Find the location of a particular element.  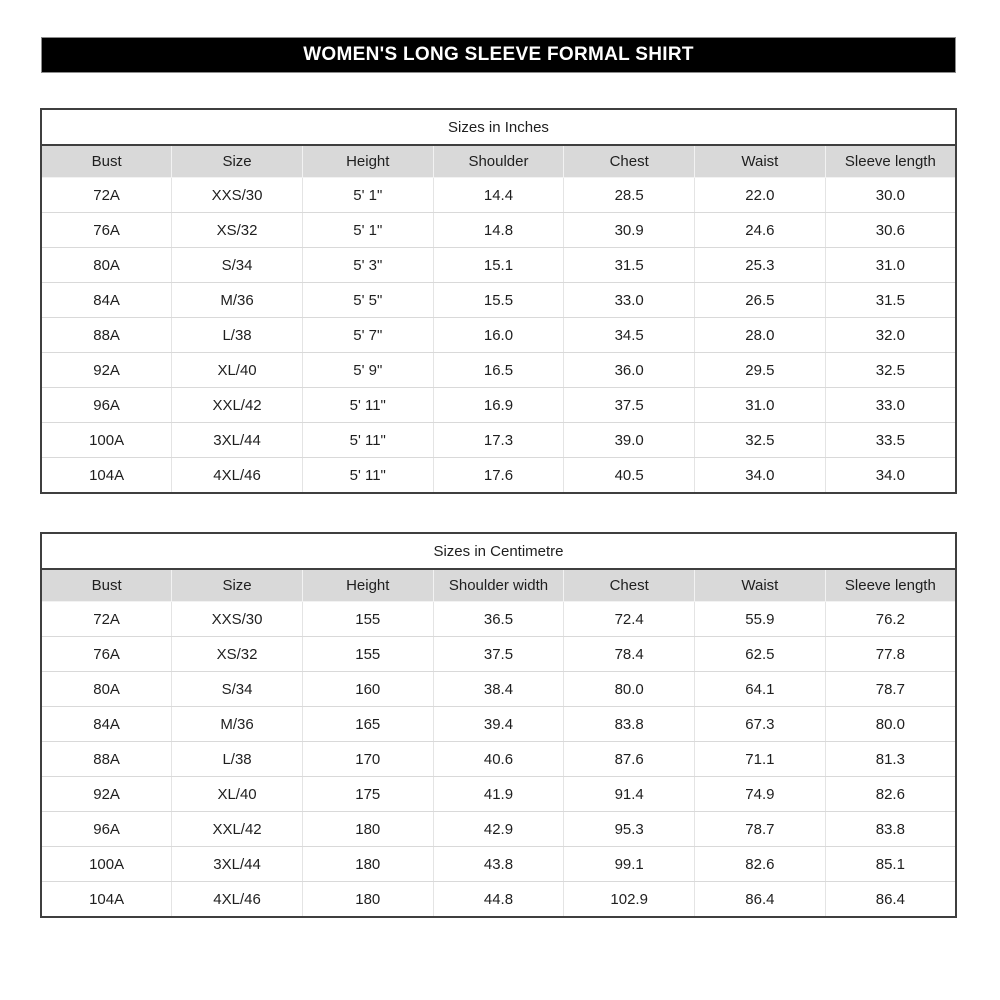

table-cell: XS/32 is located at coordinates (237, 230).